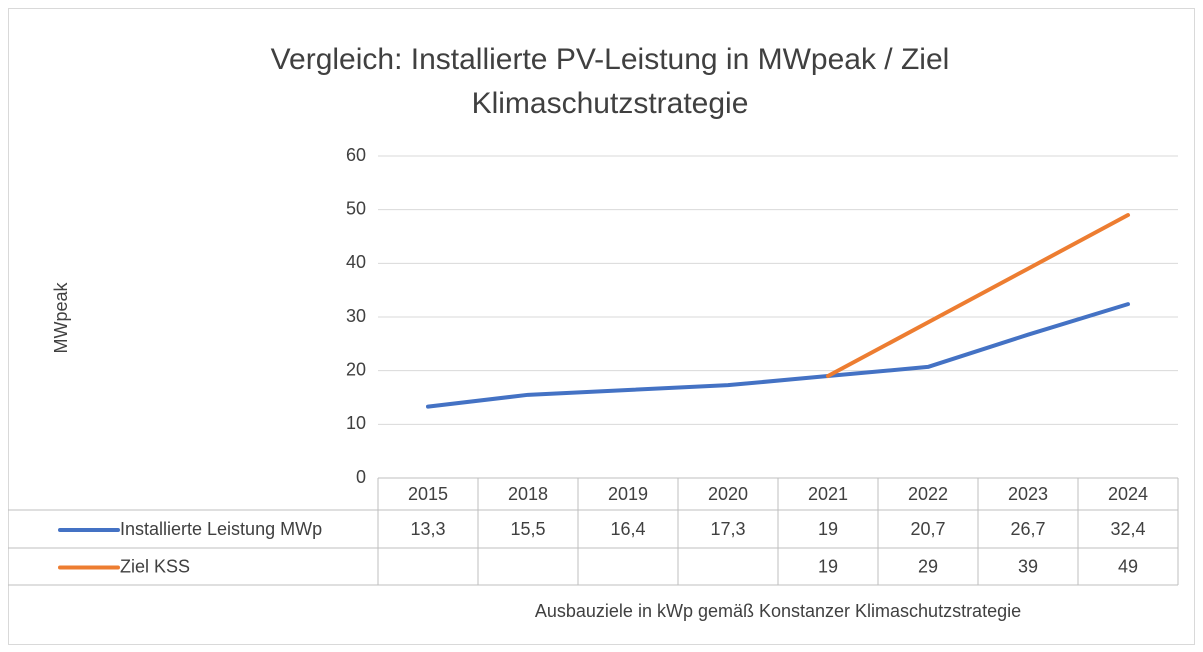 This screenshot has width=1203, height=652. I want to click on x-tick-label: 2023, so click(1028, 494).